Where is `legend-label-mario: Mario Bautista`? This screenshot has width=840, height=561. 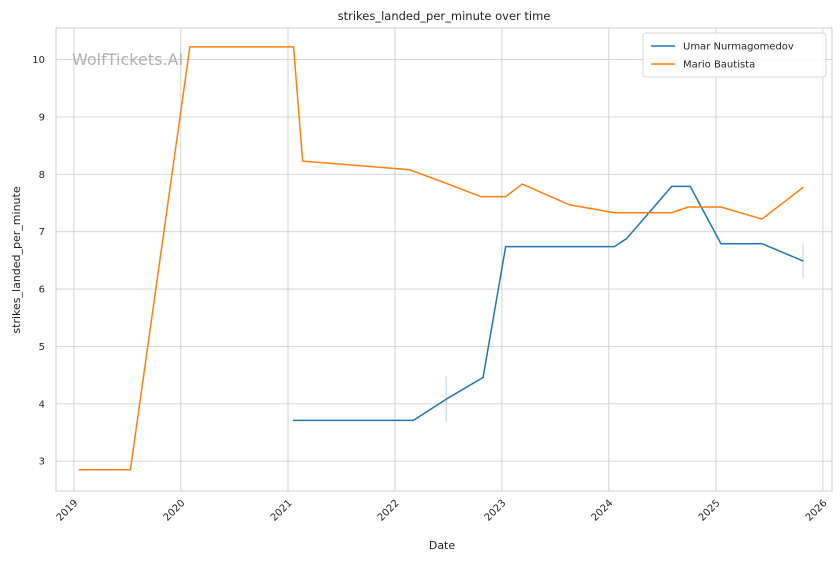 legend-label-mario: Mario Bautista is located at coordinates (719, 65).